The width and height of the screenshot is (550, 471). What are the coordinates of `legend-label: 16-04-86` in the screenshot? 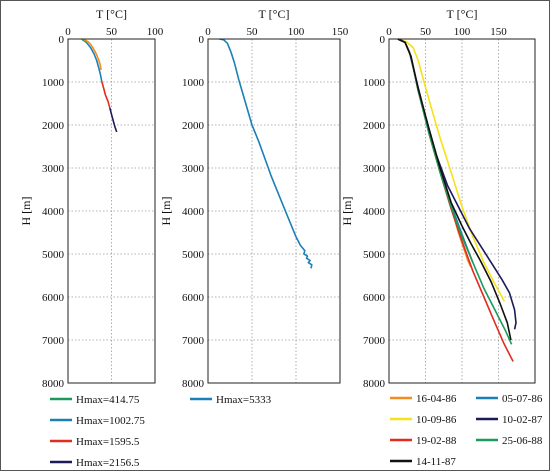 It's located at (436, 399).